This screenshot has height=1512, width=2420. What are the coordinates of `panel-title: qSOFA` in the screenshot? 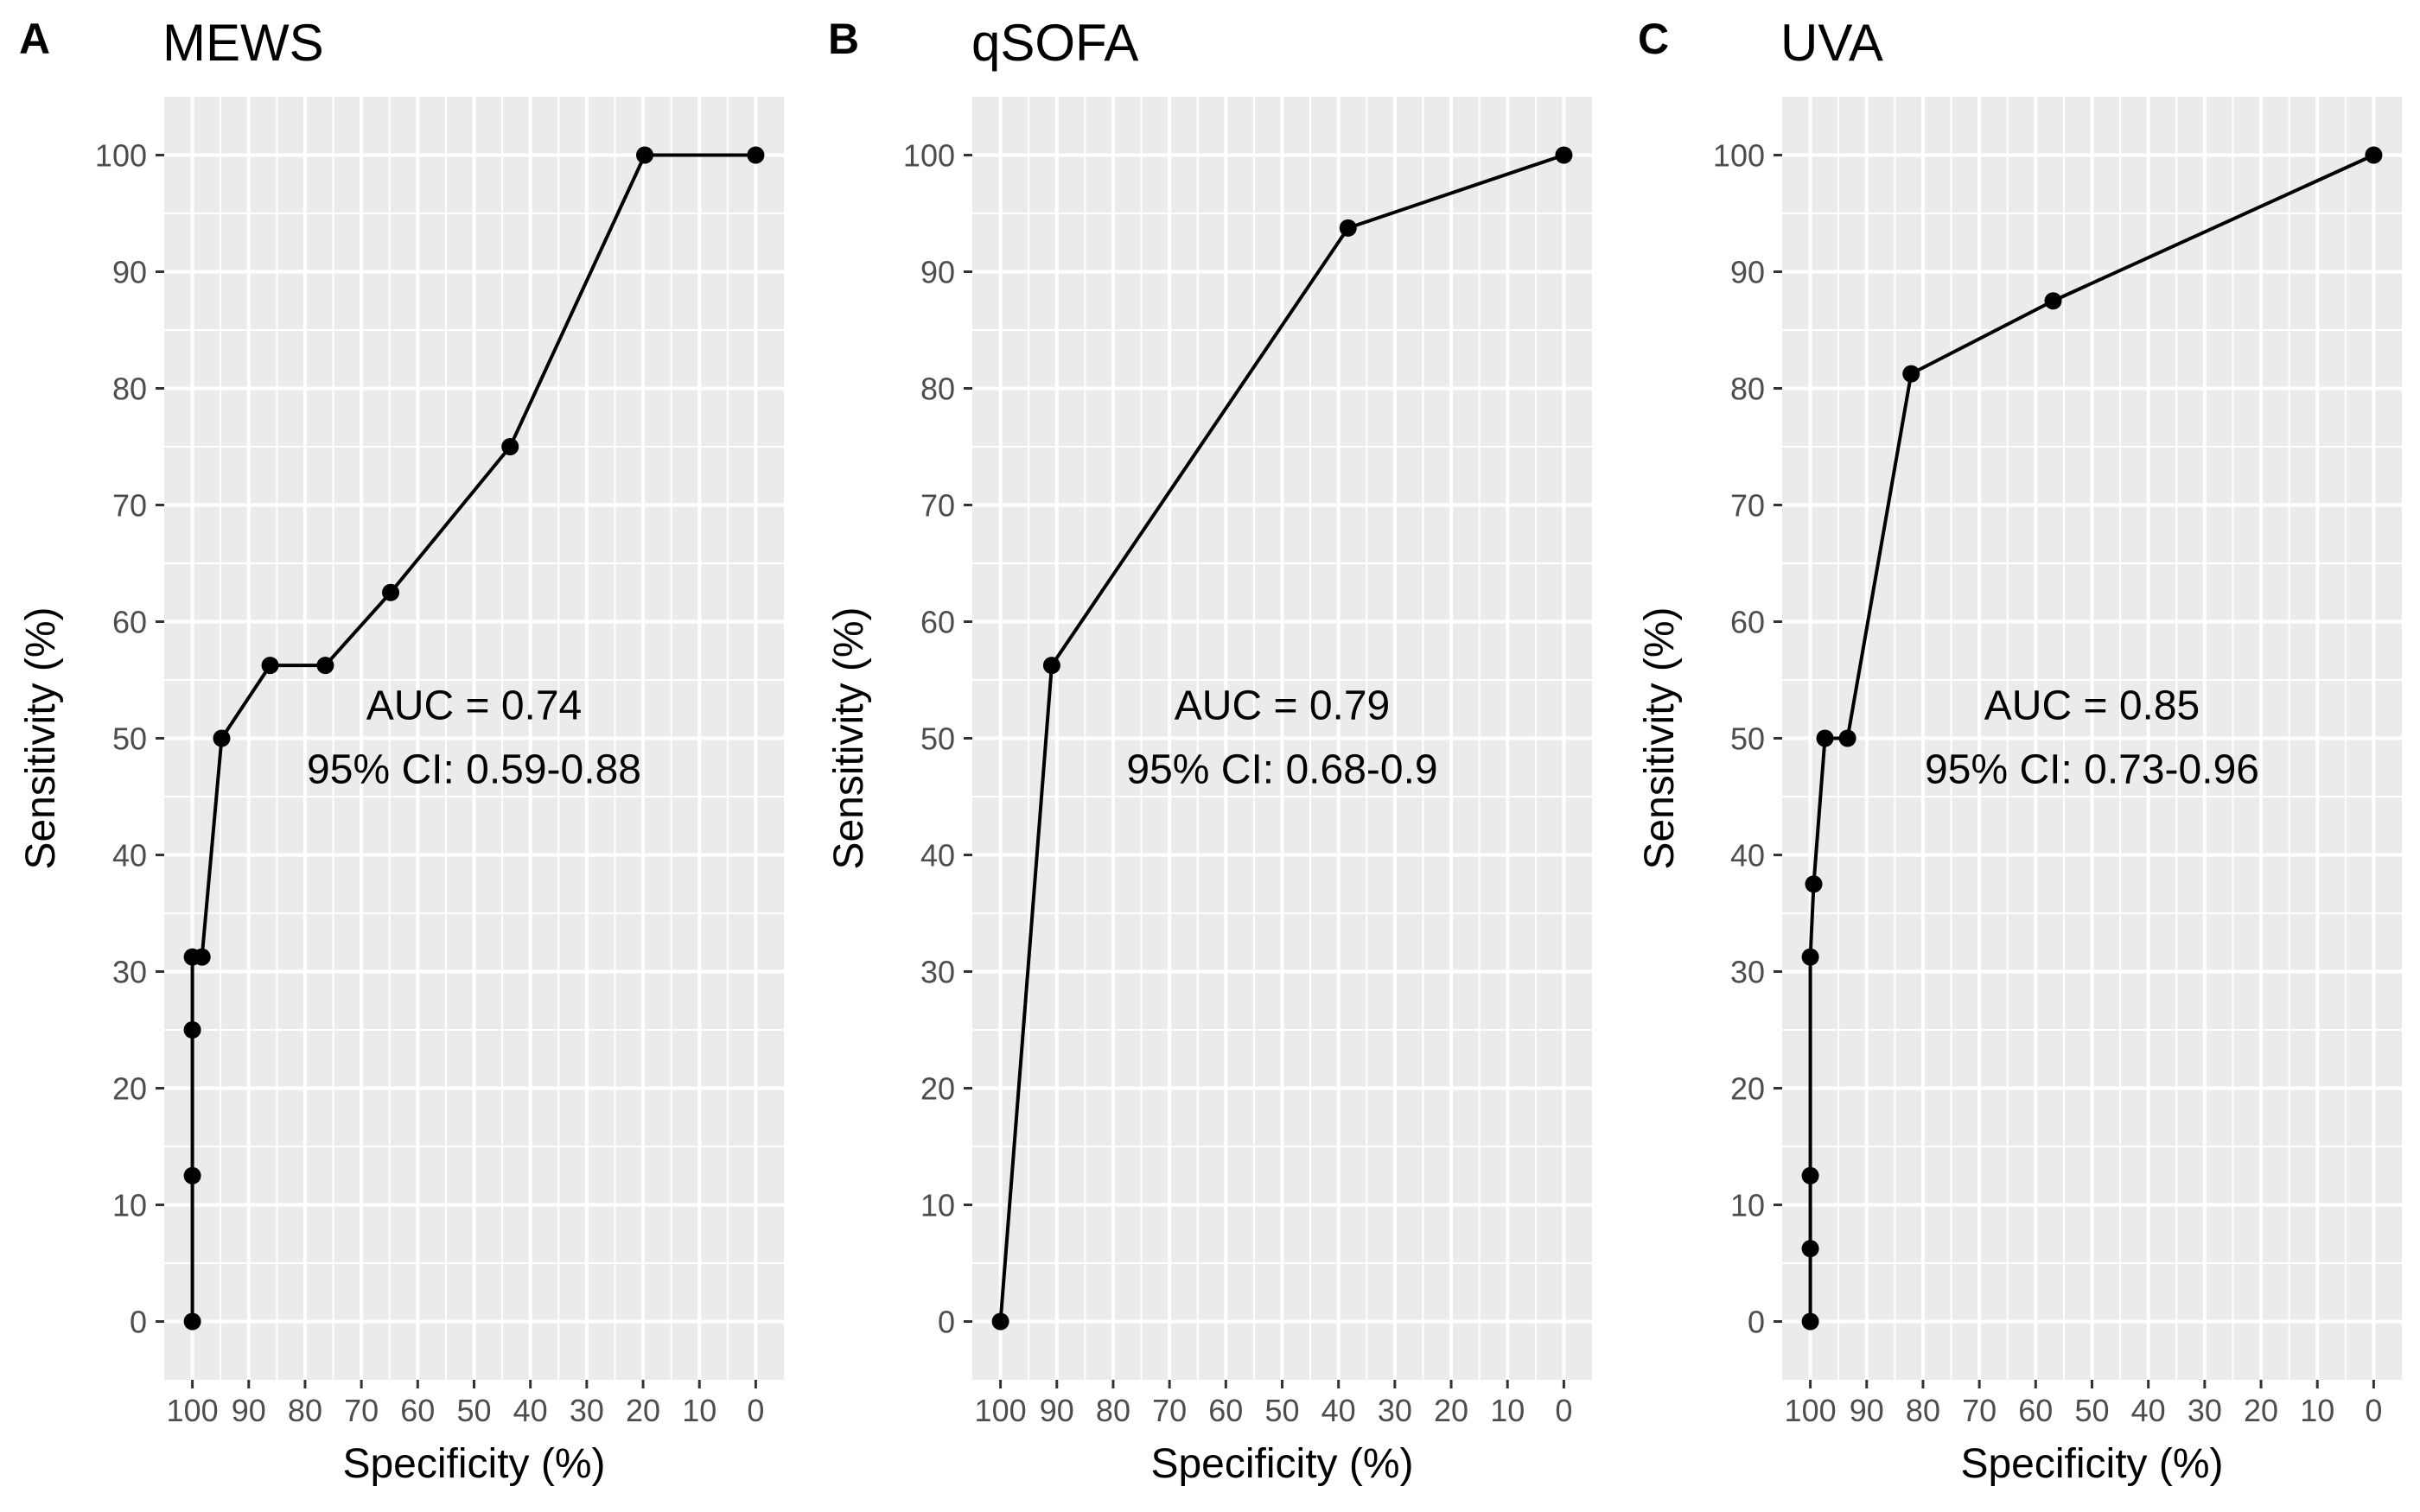 It's located at (1054, 43).